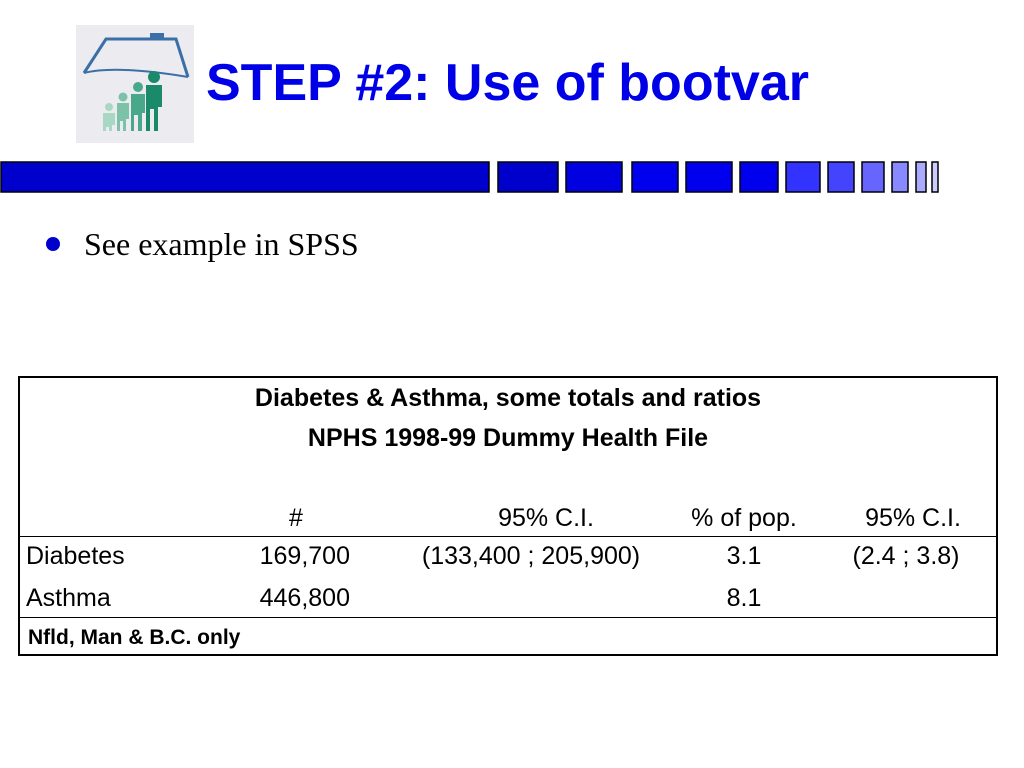 The height and width of the screenshot is (768, 1024). What do you see at coordinates (507, 83) in the screenshot?
I see `page-title: STEP #2: Use of bootvar` at bounding box center [507, 83].